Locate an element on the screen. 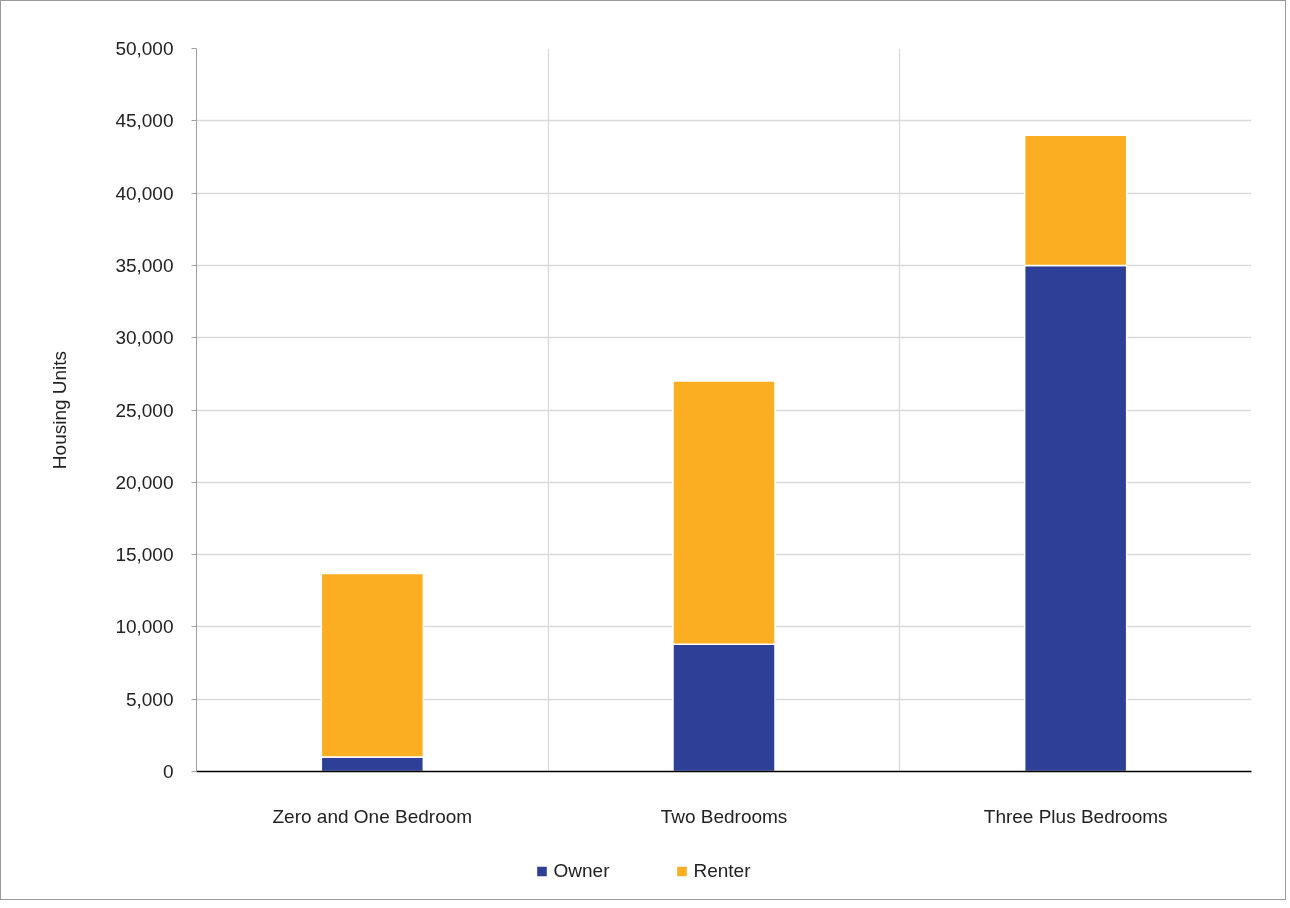 The height and width of the screenshot is (908, 1290). y-tick-label: 0 is located at coordinates (168, 771).